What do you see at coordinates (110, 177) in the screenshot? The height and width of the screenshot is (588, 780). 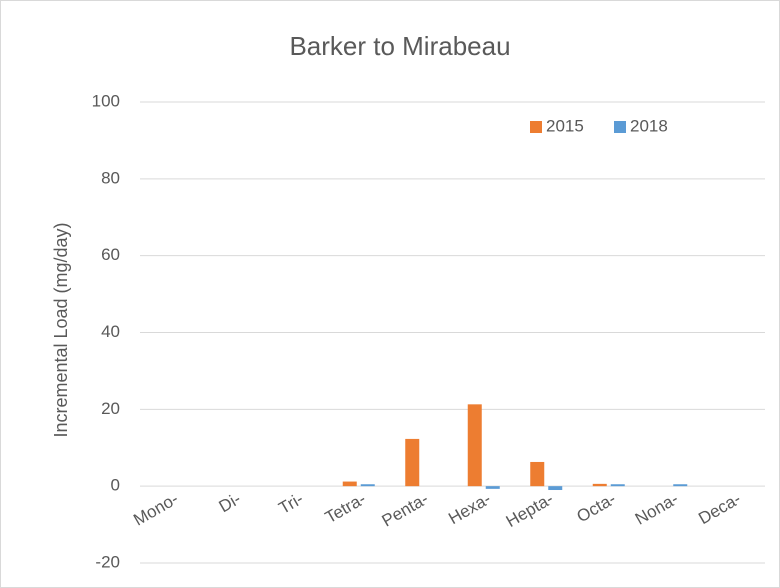 I see `y-tick-label: 80` at bounding box center [110, 177].